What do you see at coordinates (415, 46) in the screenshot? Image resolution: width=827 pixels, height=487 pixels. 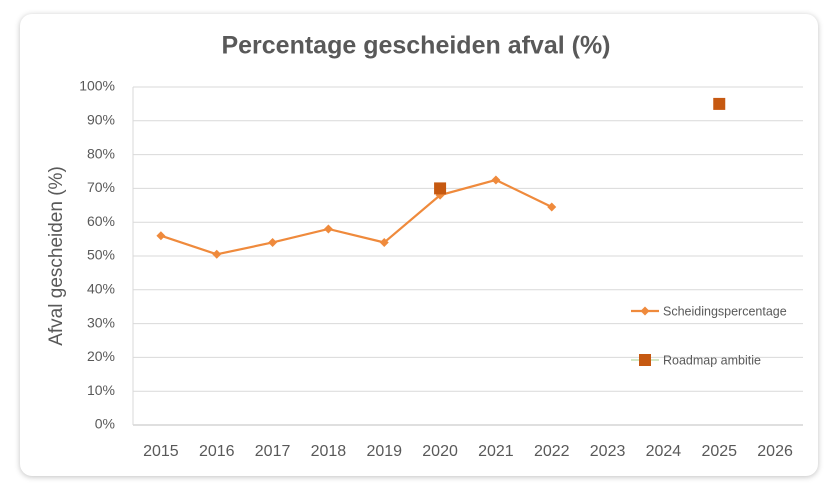 I see `chart-title: Percentage gescheiden afval (%)` at bounding box center [415, 46].